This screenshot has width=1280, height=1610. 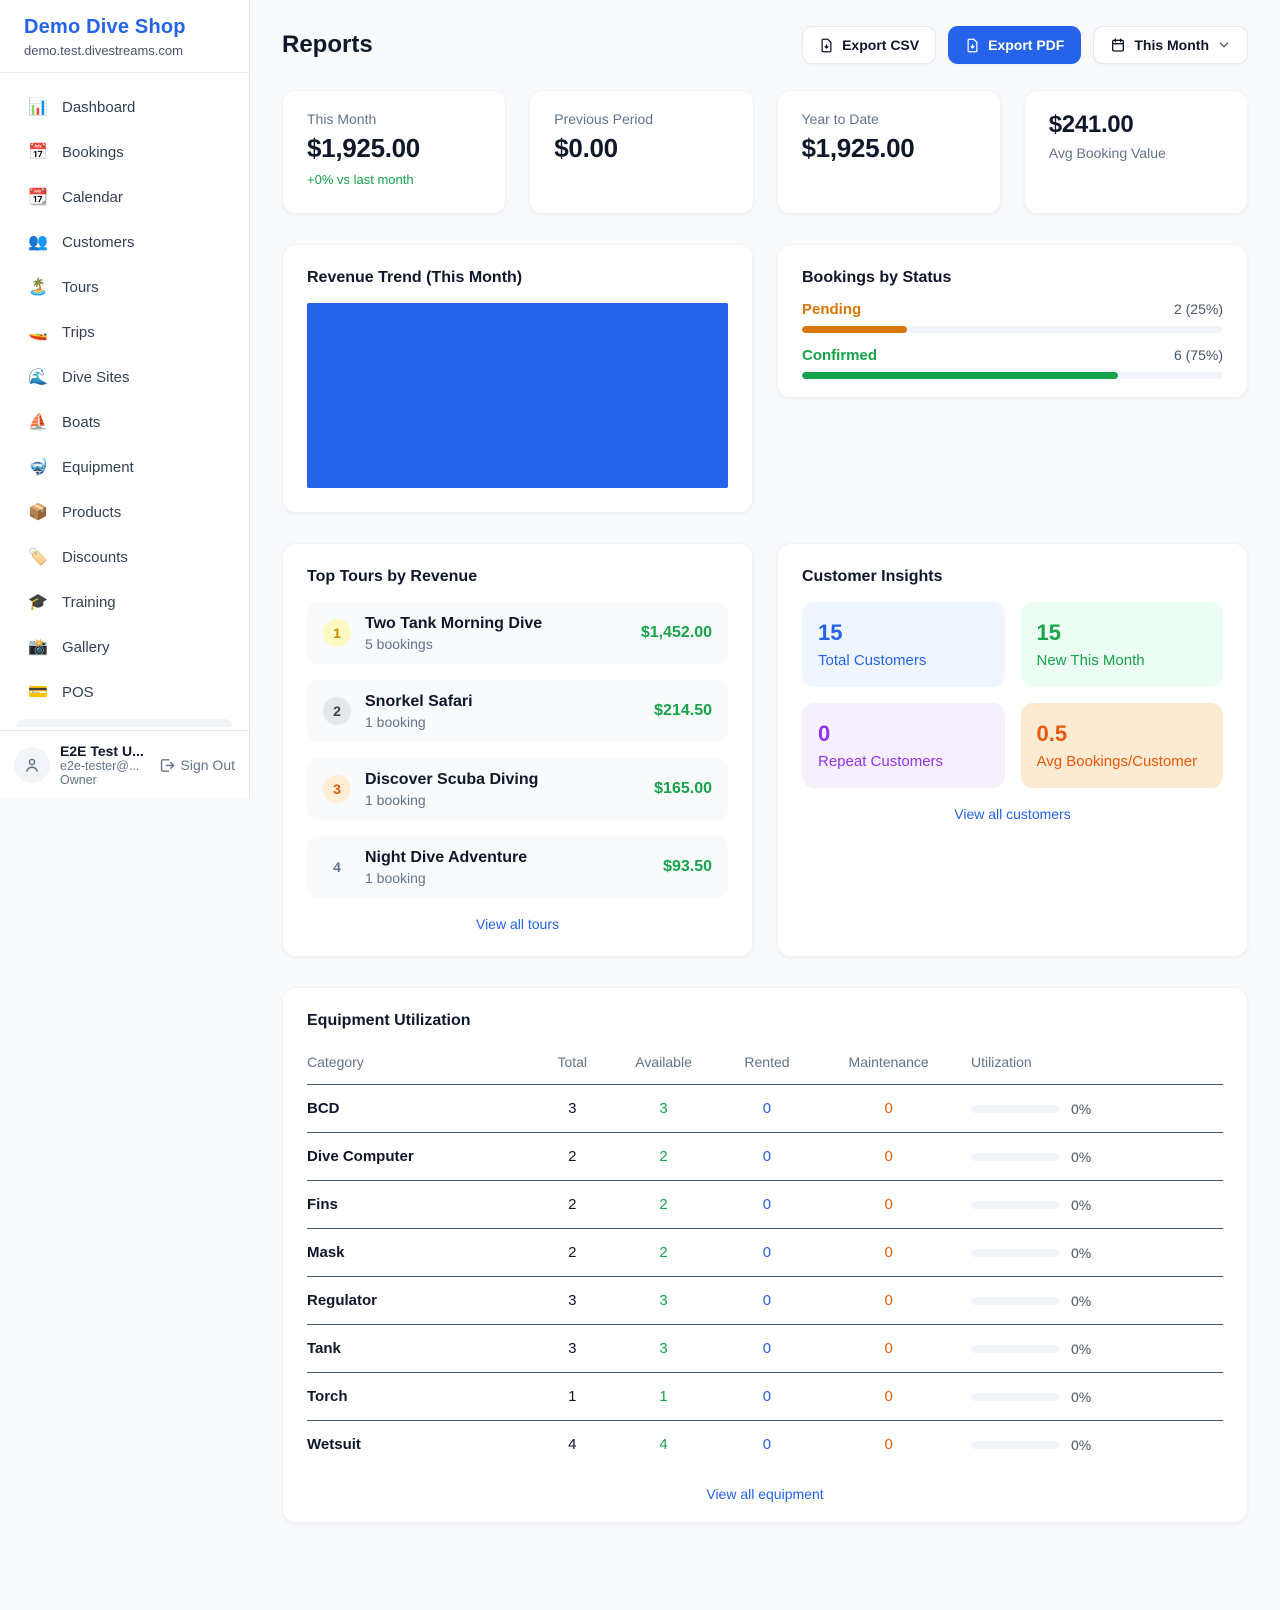 I want to click on cell-category: Dive Computer, so click(x=422, y=1156).